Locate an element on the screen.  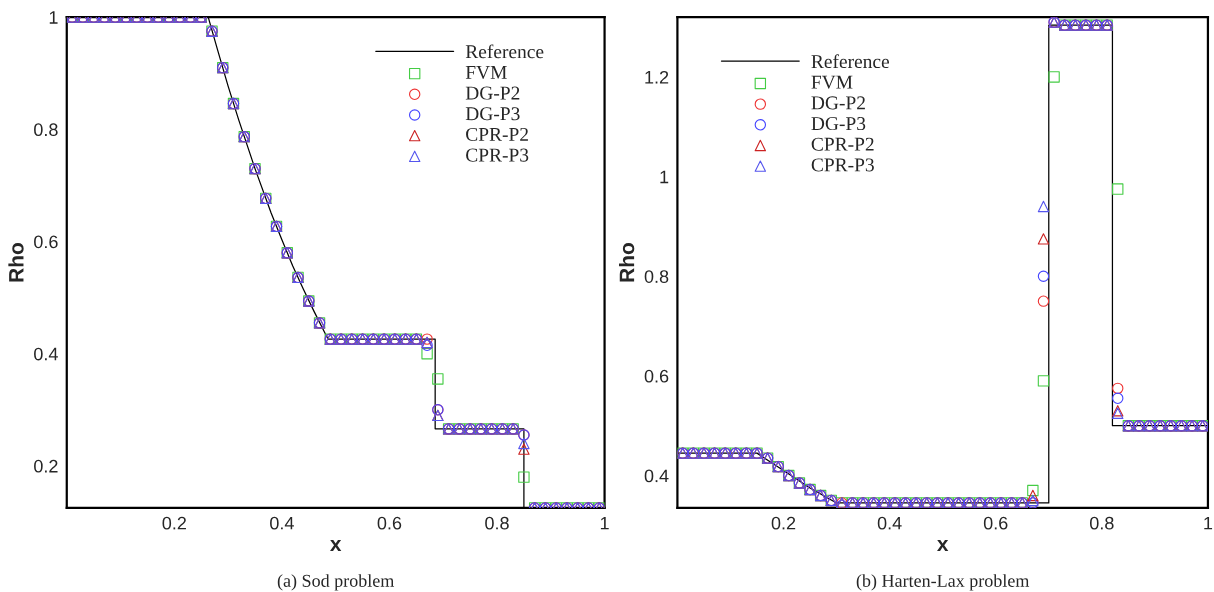
text: (b) Harten-Lax problem is located at coordinates (943, 582).